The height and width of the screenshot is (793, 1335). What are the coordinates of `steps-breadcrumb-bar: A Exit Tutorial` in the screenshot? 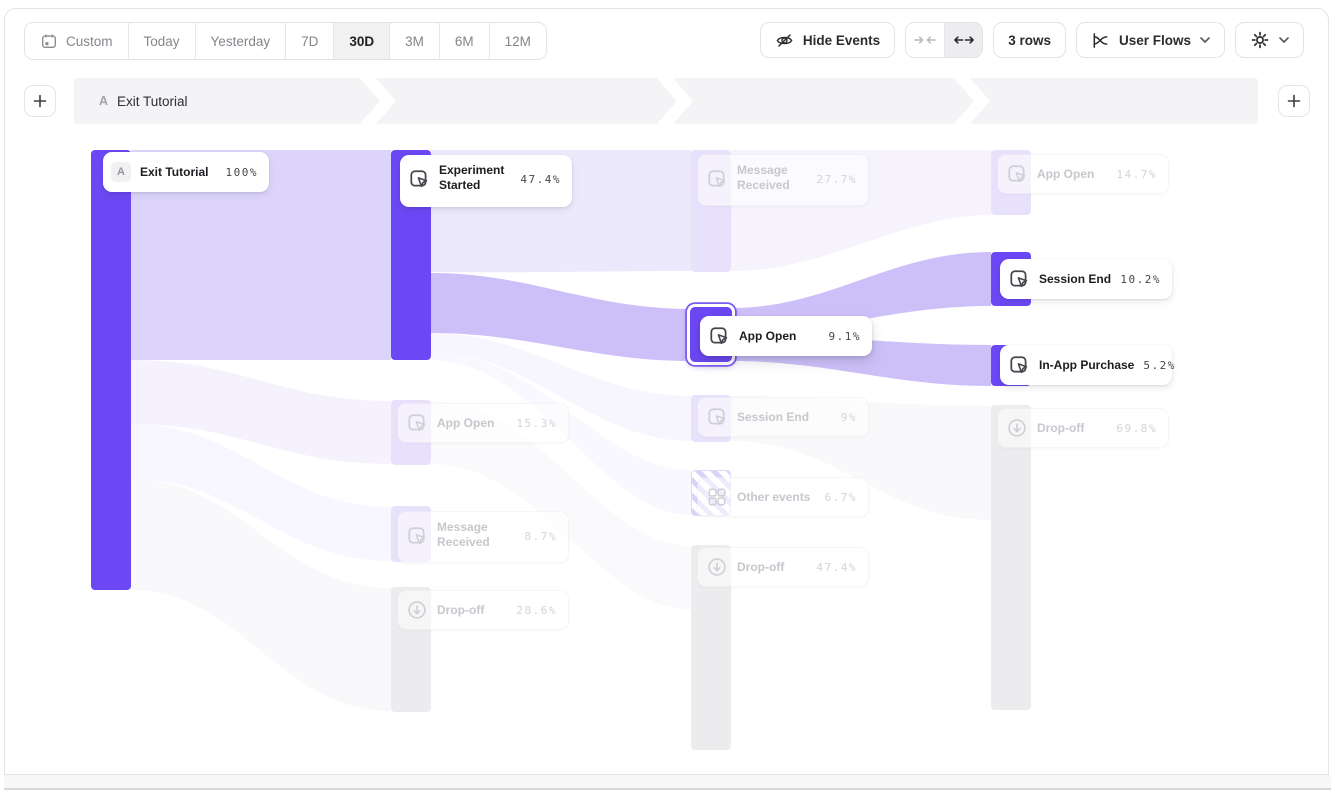 It's located at (666, 101).